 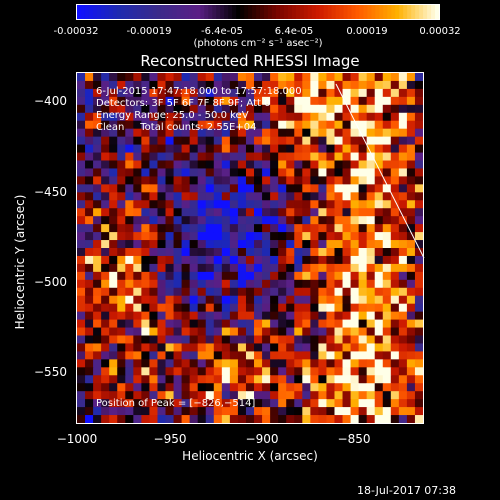 What do you see at coordinates (172, 115) in the screenshot?
I see `annotation-energy: Energy Range: 25.0 - 50.0 keV` at bounding box center [172, 115].